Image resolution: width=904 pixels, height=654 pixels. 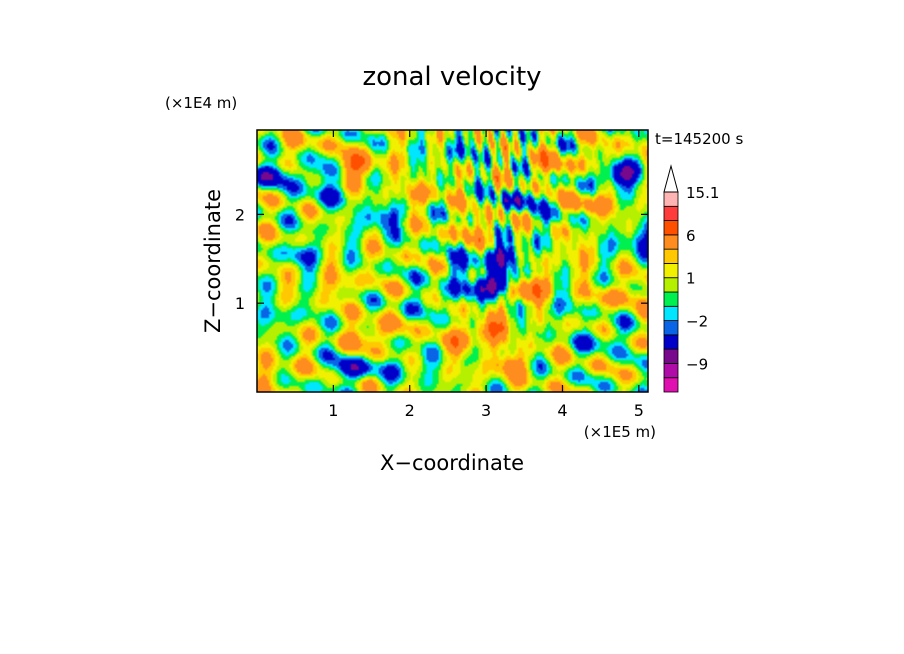 I want to click on x-tick-label: 4, so click(x=562, y=410).